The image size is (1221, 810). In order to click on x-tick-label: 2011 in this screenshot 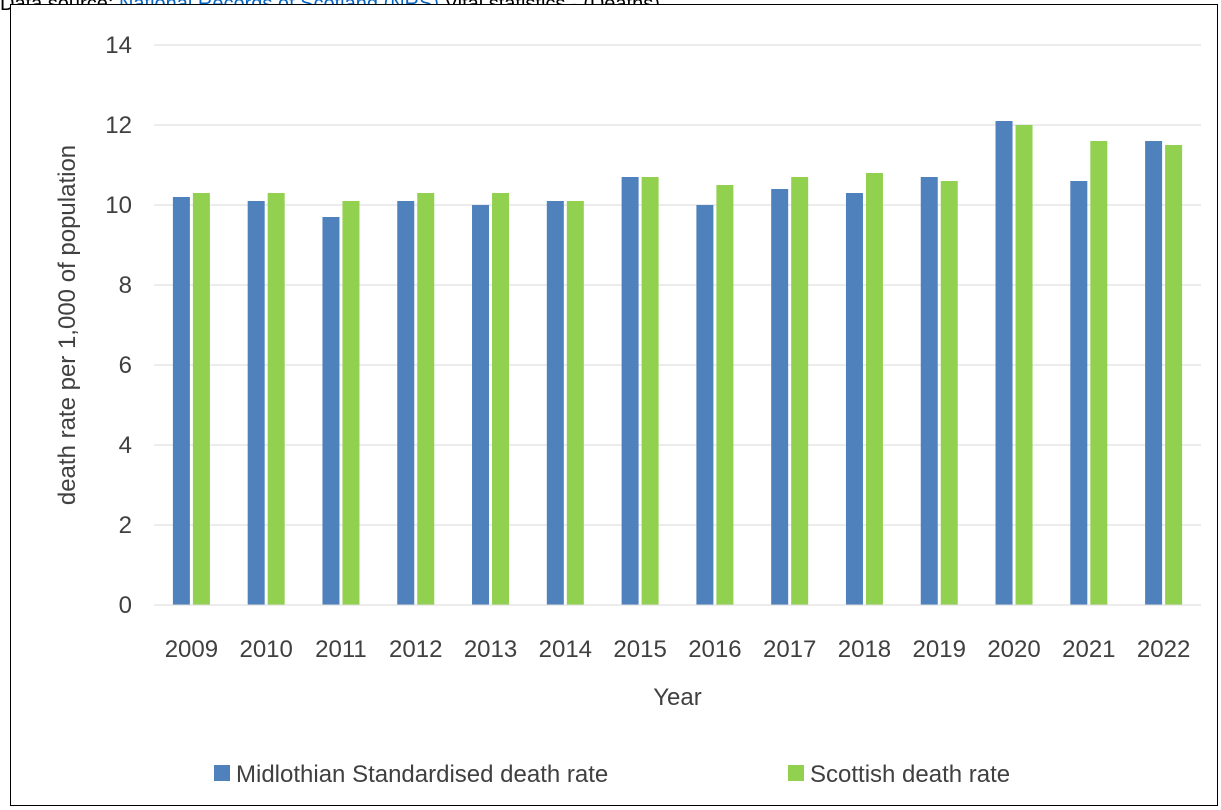, I will do `click(341, 649)`.